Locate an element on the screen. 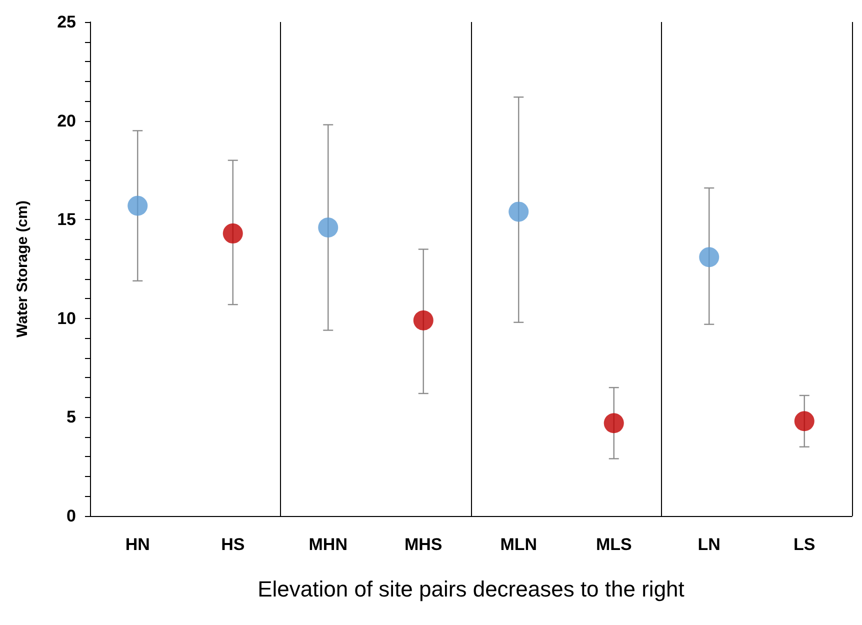 The height and width of the screenshot is (625, 862). x-axis-title: Elevation of site pairs decreases to the right is located at coordinates (471, 589).